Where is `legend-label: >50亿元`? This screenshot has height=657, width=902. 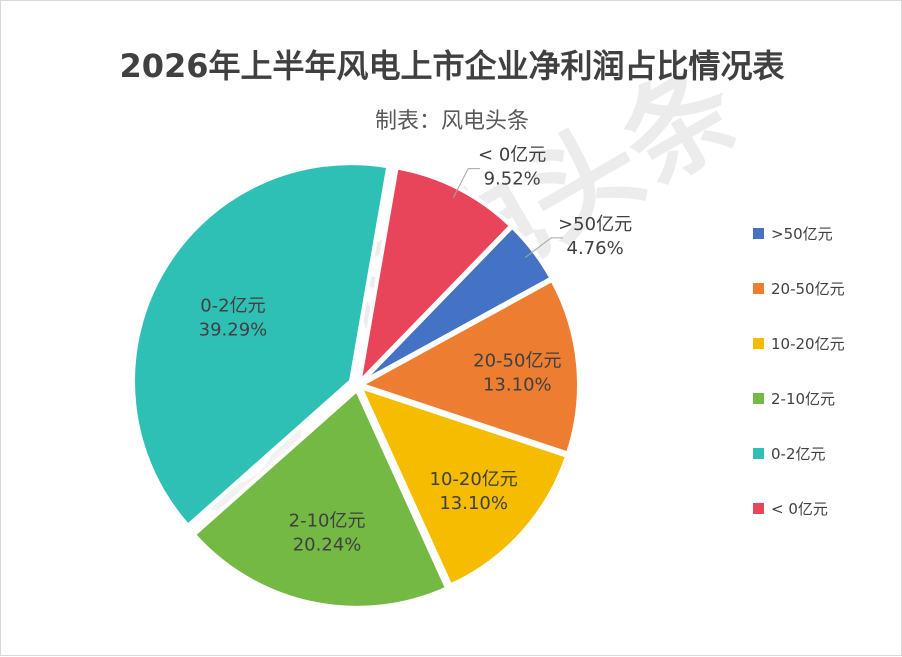 legend-label: >50亿元 is located at coordinates (802, 233).